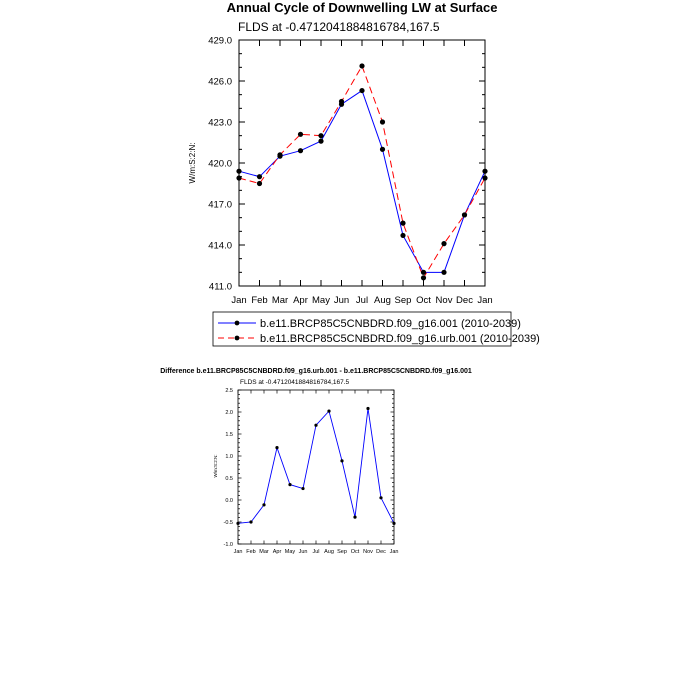 The height and width of the screenshot is (700, 700). I want to click on y-tick-label: 0.0, so click(229, 501).